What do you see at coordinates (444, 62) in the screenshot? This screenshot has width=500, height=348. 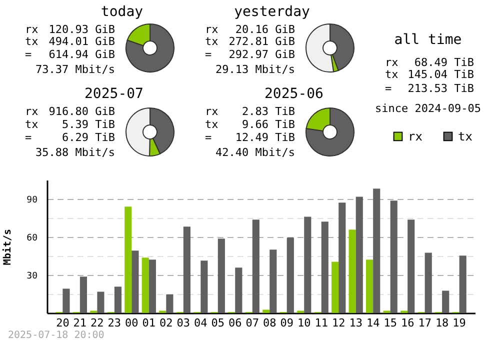 I see `text: 68.49 TiB` at bounding box center [444, 62].